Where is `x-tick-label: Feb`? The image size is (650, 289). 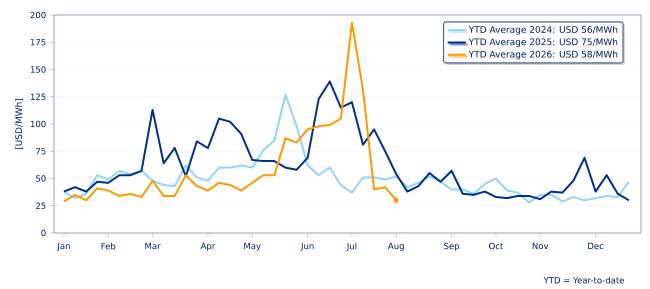 x-tick-label: Feb is located at coordinates (109, 246).